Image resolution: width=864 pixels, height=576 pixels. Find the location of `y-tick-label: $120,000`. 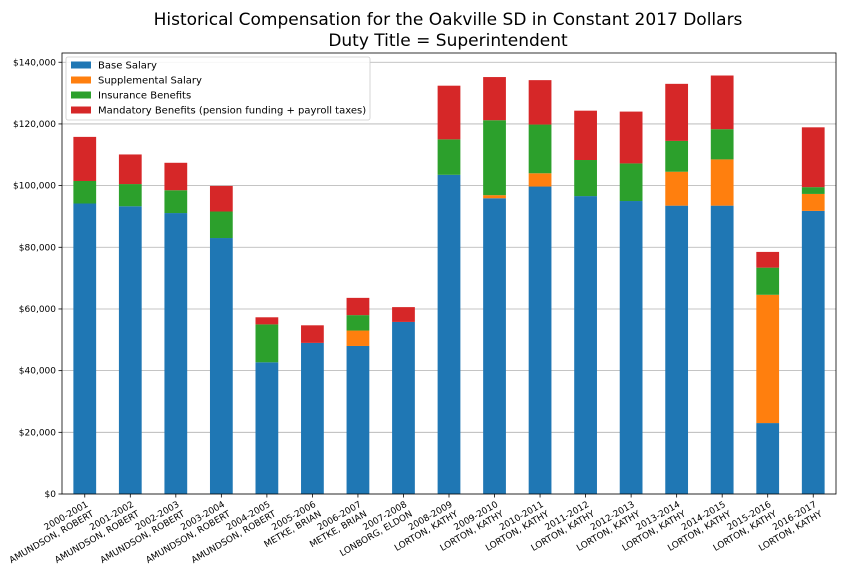

y-tick-label: $120,000 is located at coordinates (34, 125).